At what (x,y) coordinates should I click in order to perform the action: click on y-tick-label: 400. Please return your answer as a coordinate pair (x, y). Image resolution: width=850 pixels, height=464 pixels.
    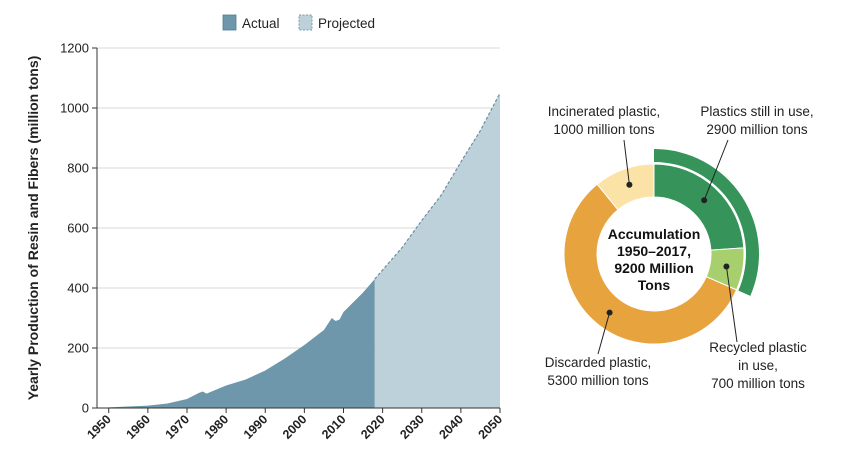
    Looking at the image, I should click on (78, 288).